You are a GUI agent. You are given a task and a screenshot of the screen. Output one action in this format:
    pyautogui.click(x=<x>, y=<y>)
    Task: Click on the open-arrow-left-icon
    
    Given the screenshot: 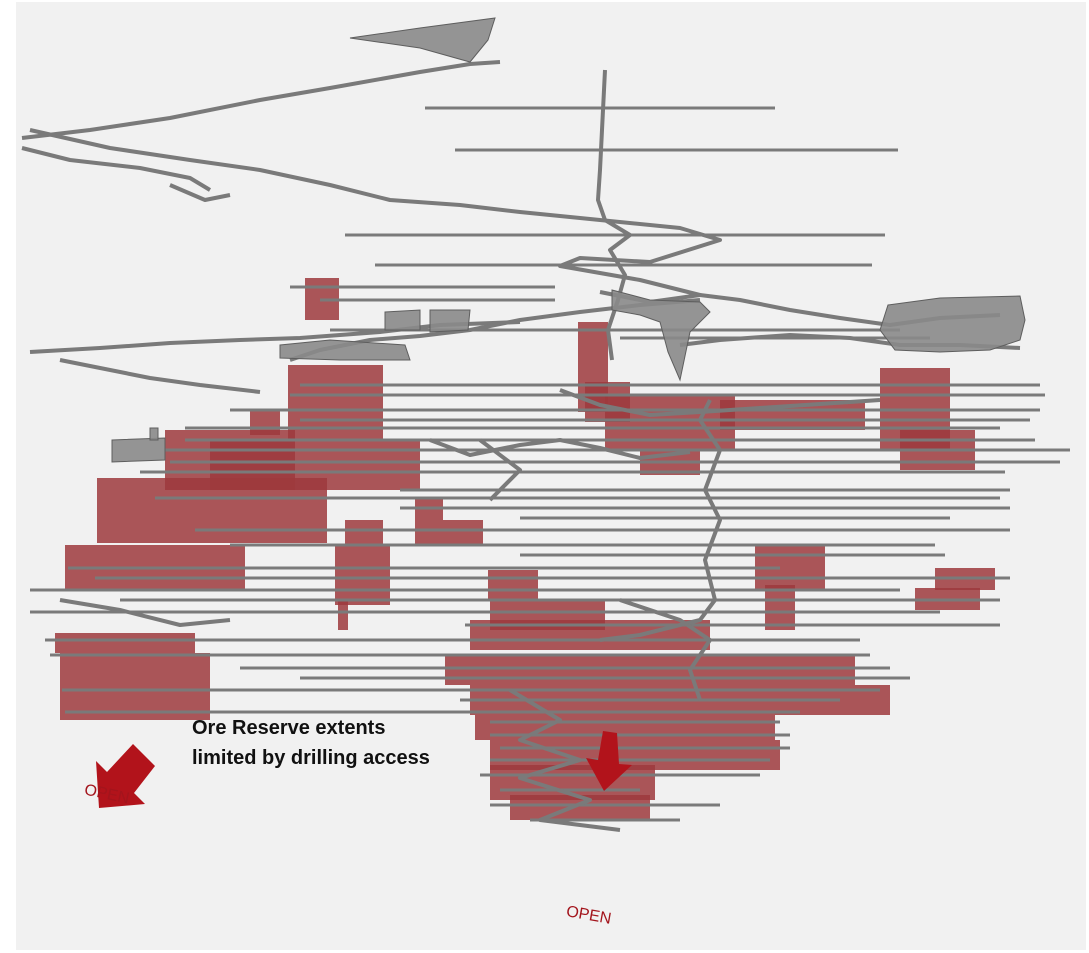 What is the action you would take?
    pyautogui.click(x=125, y=776)
    